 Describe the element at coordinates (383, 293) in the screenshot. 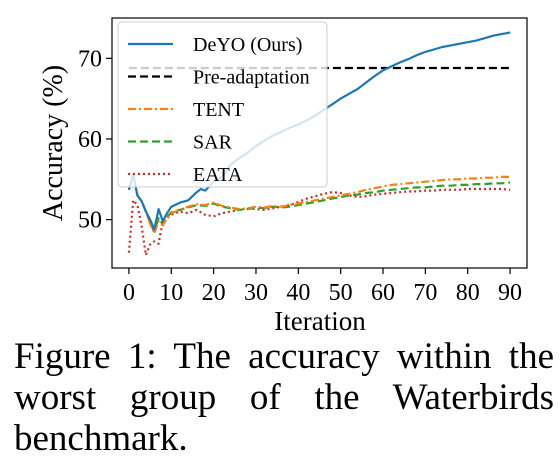

I see `x-tick-label: 60` at that location.